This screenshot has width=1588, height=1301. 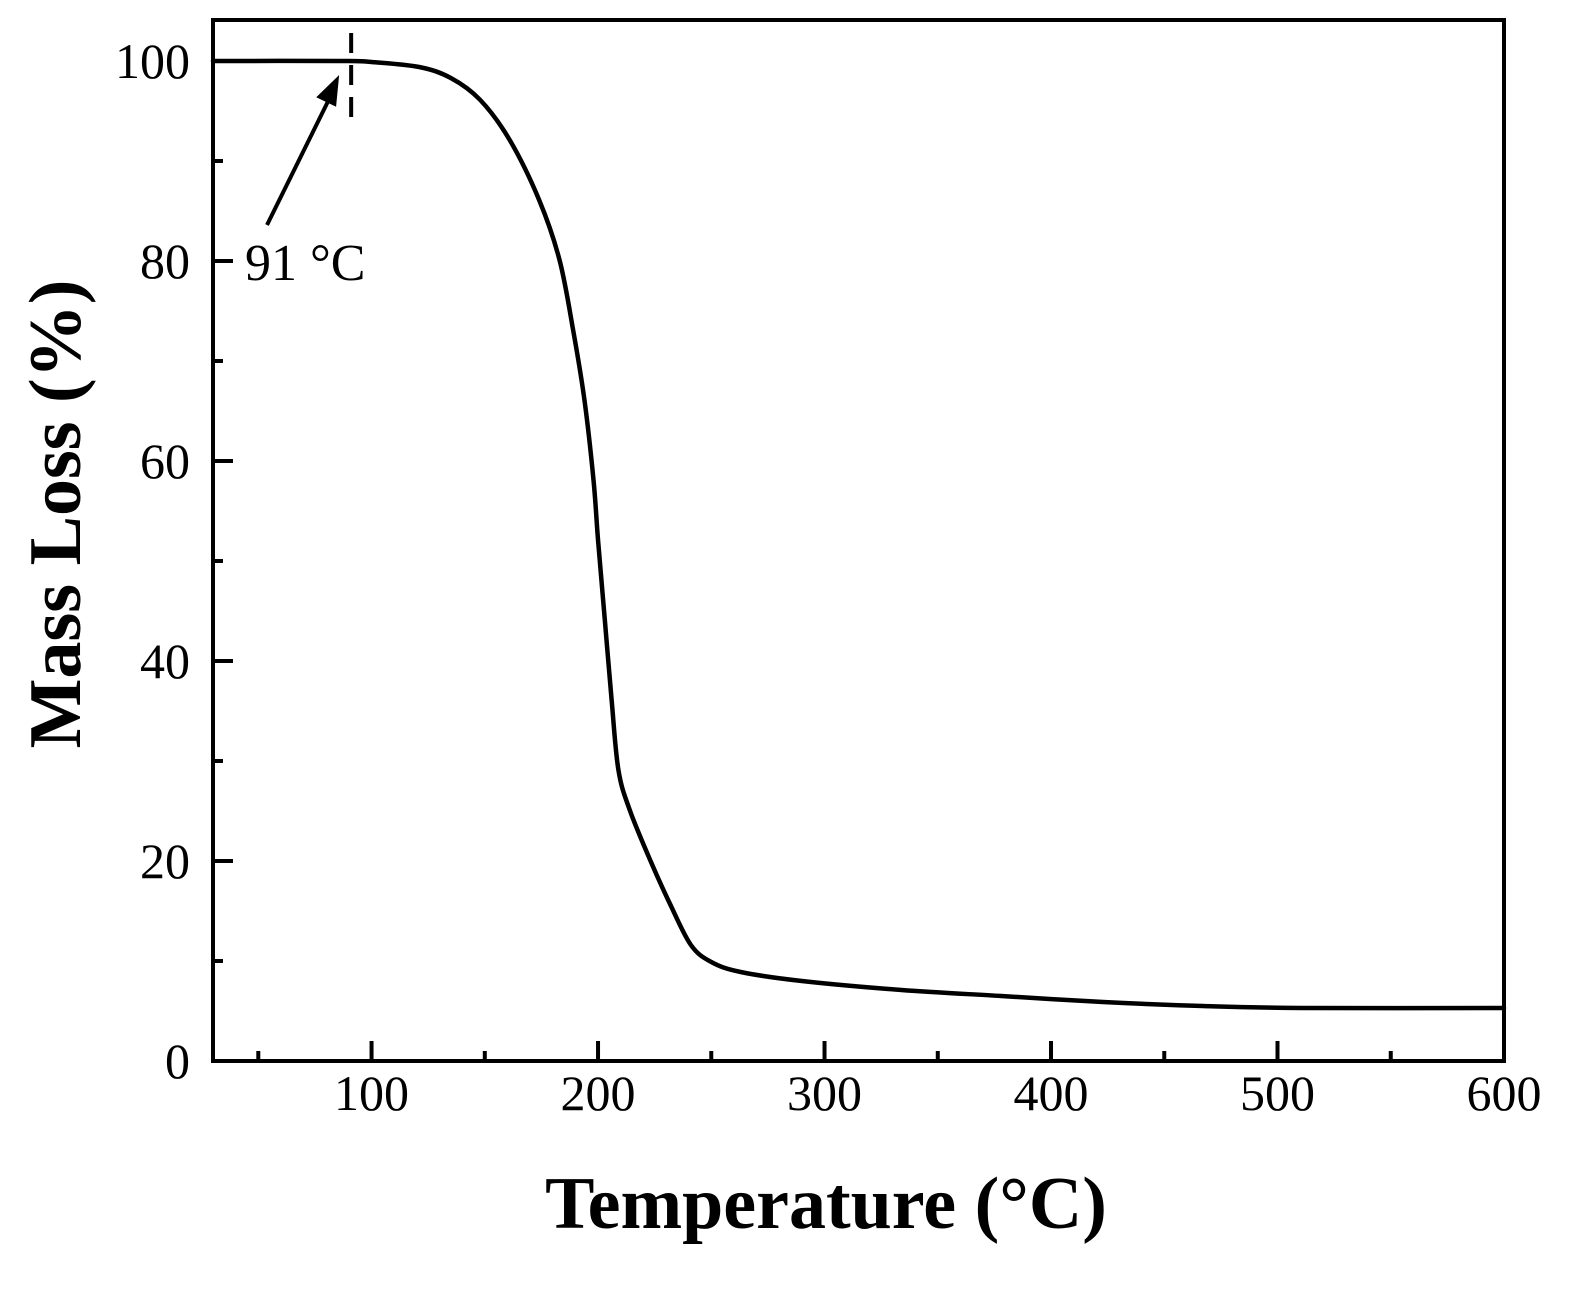 I want to click on y-axis-title: Mass Loss (%), so click(x=56, y=514).